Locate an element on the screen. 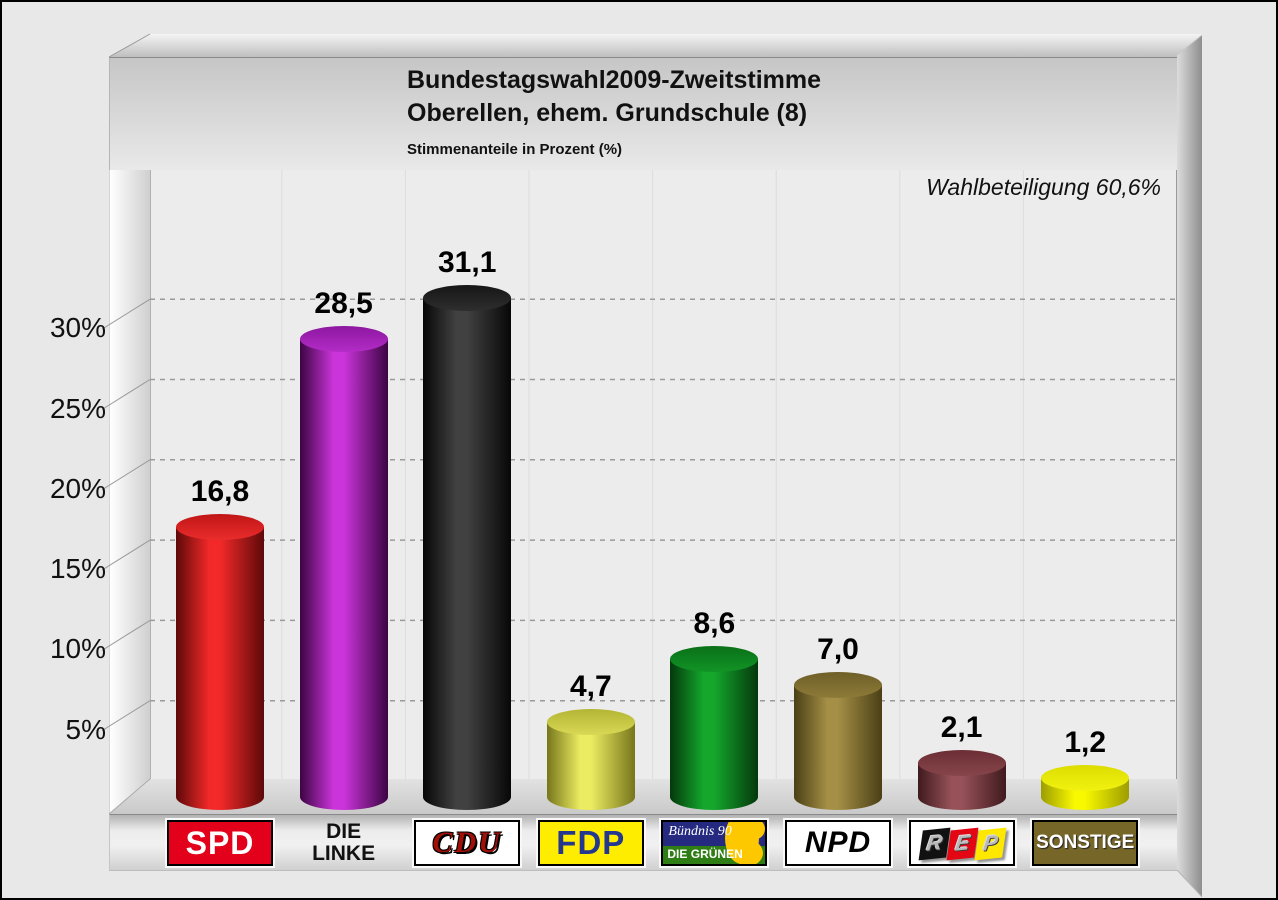  legend-npd-label: NPD is located at coordinates (838, 842).